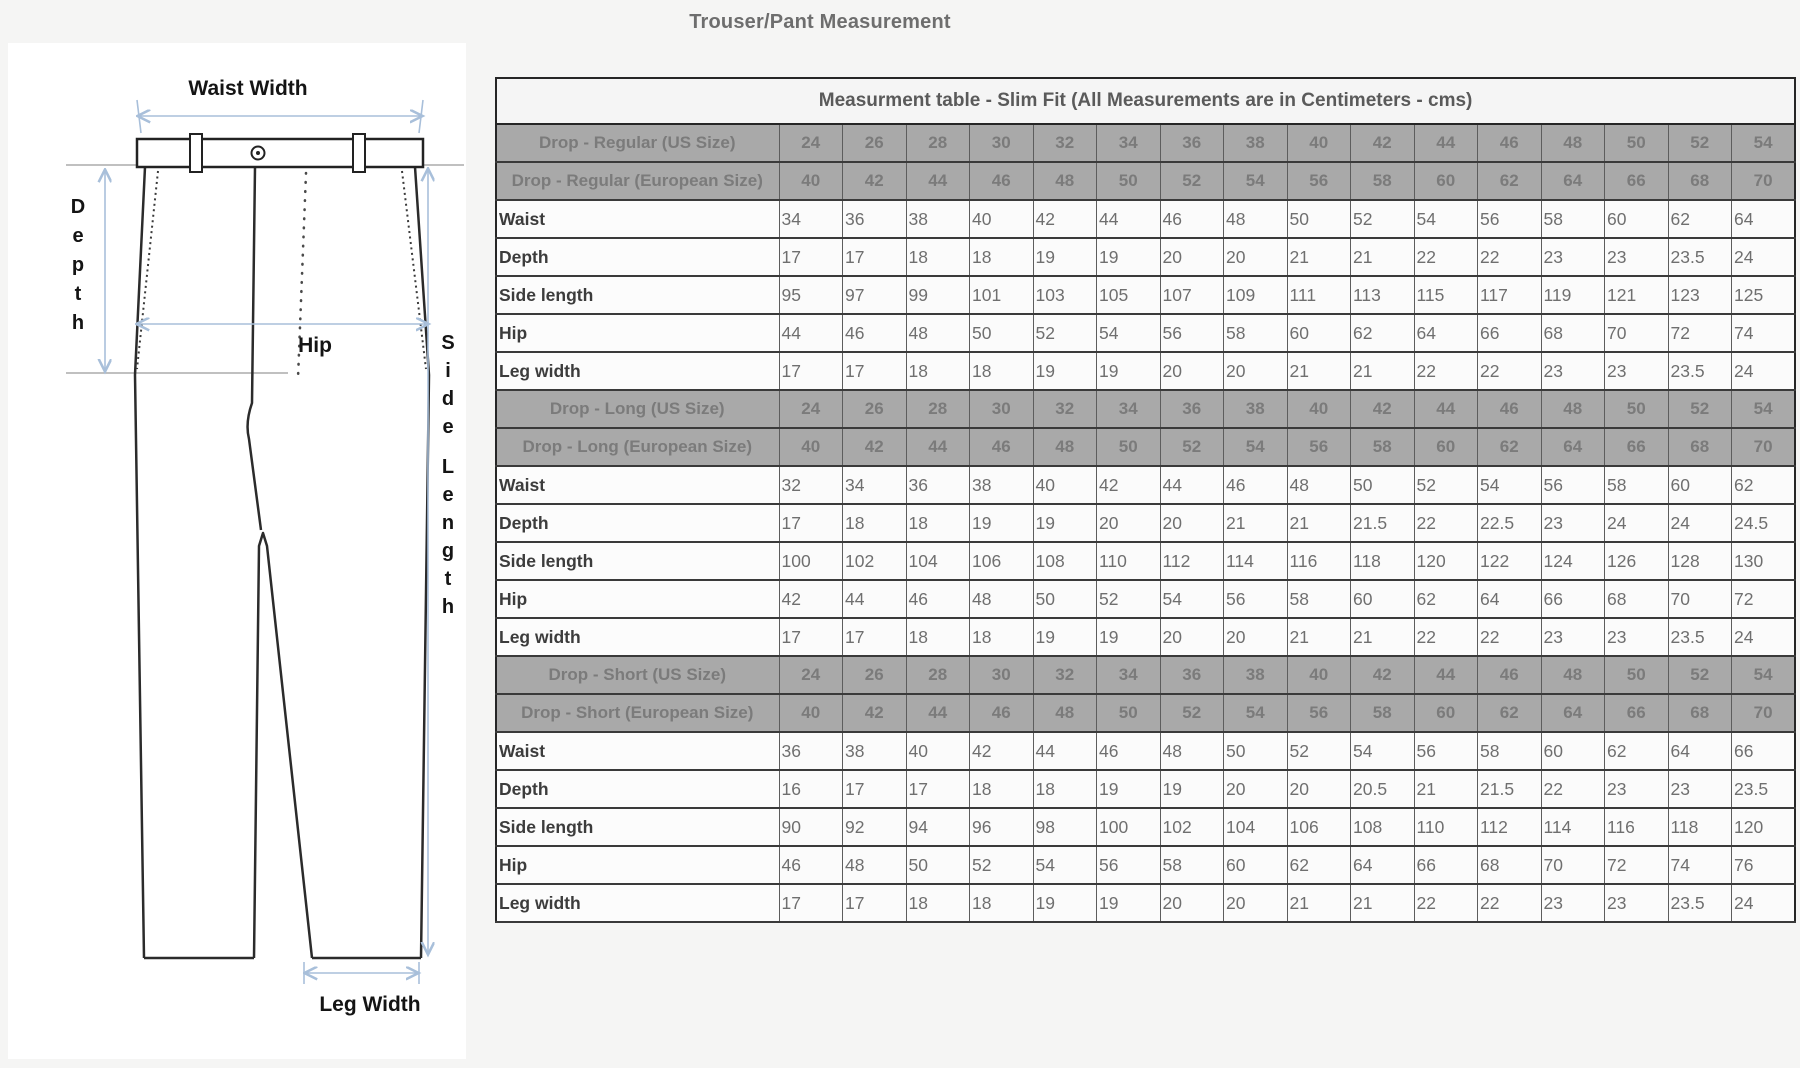 Image resolution: width=1800 pixels, height=1068 pixels. What do you see at coordinates (1128, 447) in the screenshot?
I see `eu-size-cell: 50` at bounding box center [1128, 447].